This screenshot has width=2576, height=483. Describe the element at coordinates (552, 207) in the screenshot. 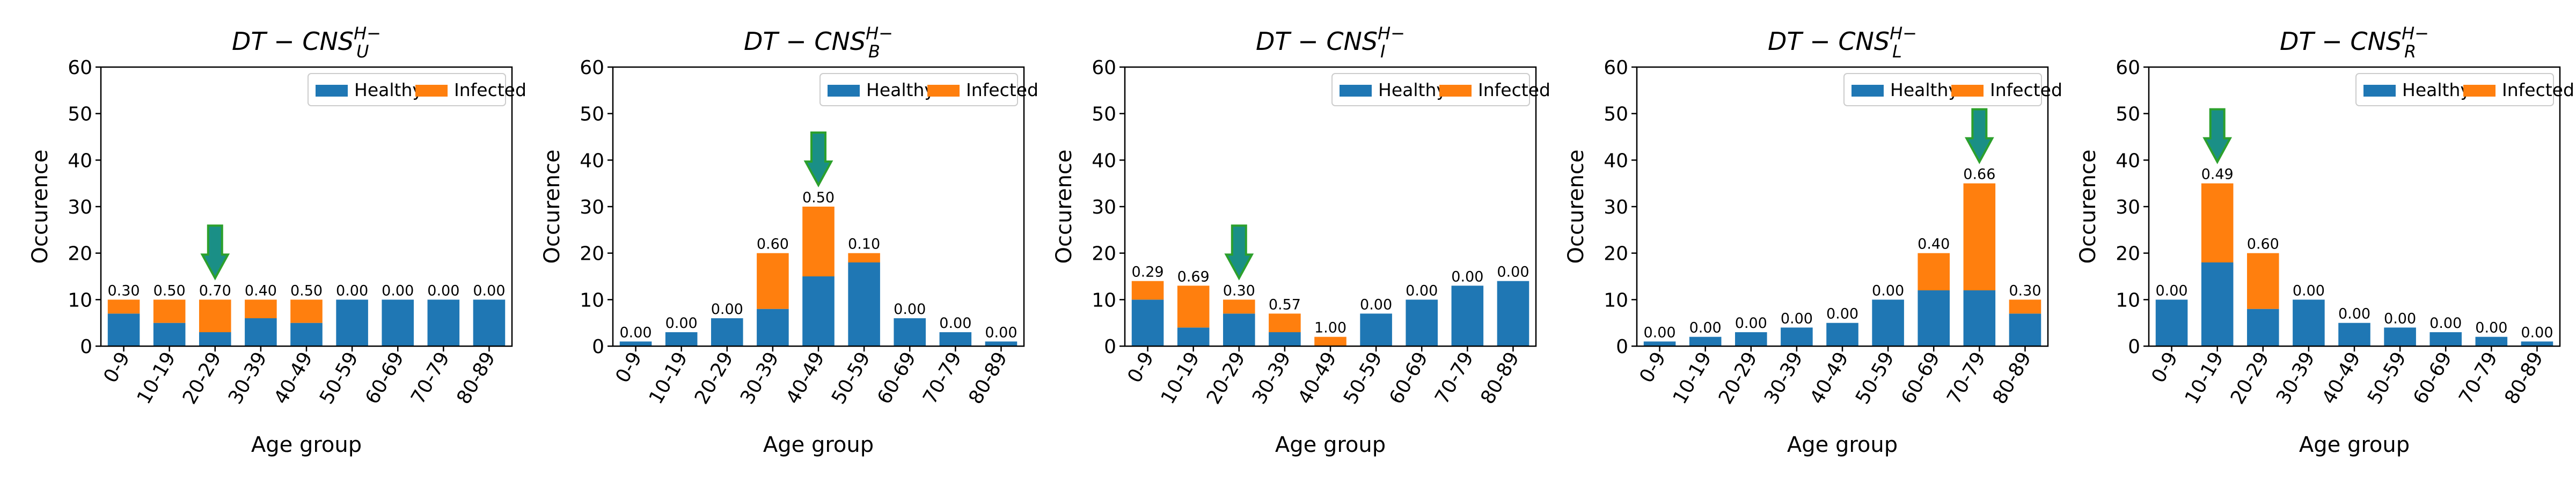

I see `y-axis-label: Occurence` at that location.